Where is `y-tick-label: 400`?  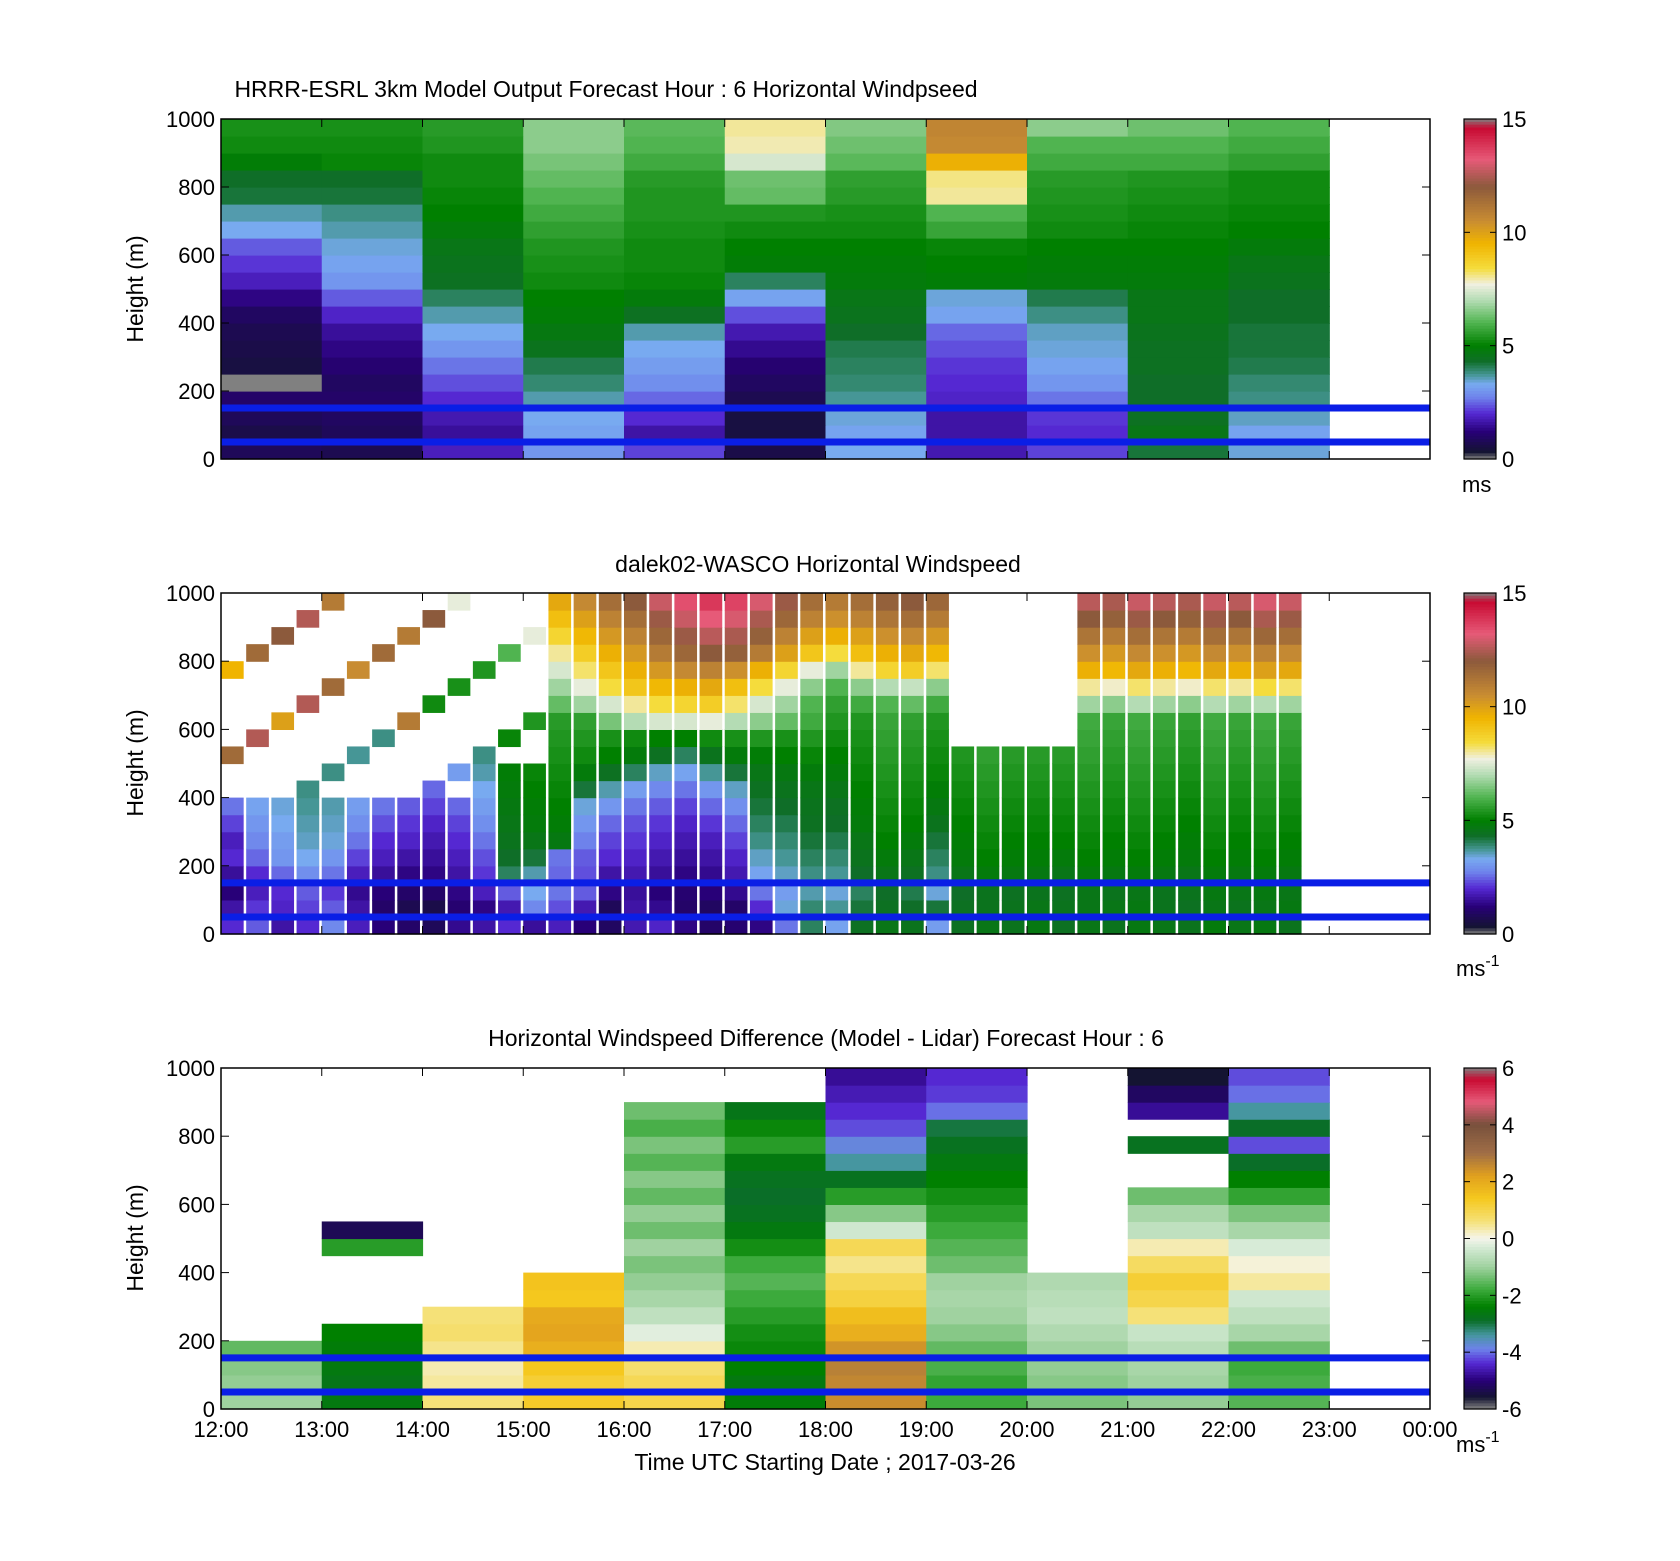 y-tick-label: 400 is located at coordinates (196, 1273).